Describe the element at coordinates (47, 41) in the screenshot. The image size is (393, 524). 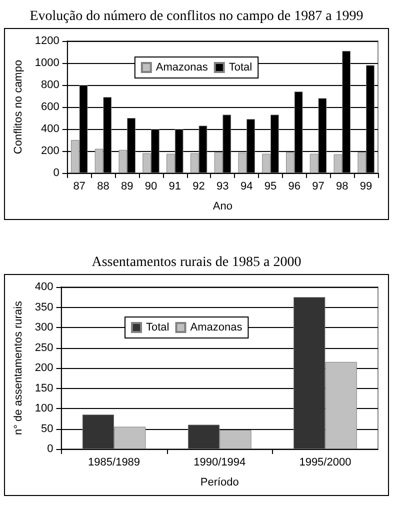
I see `y-tick-label: 1200` at that location.